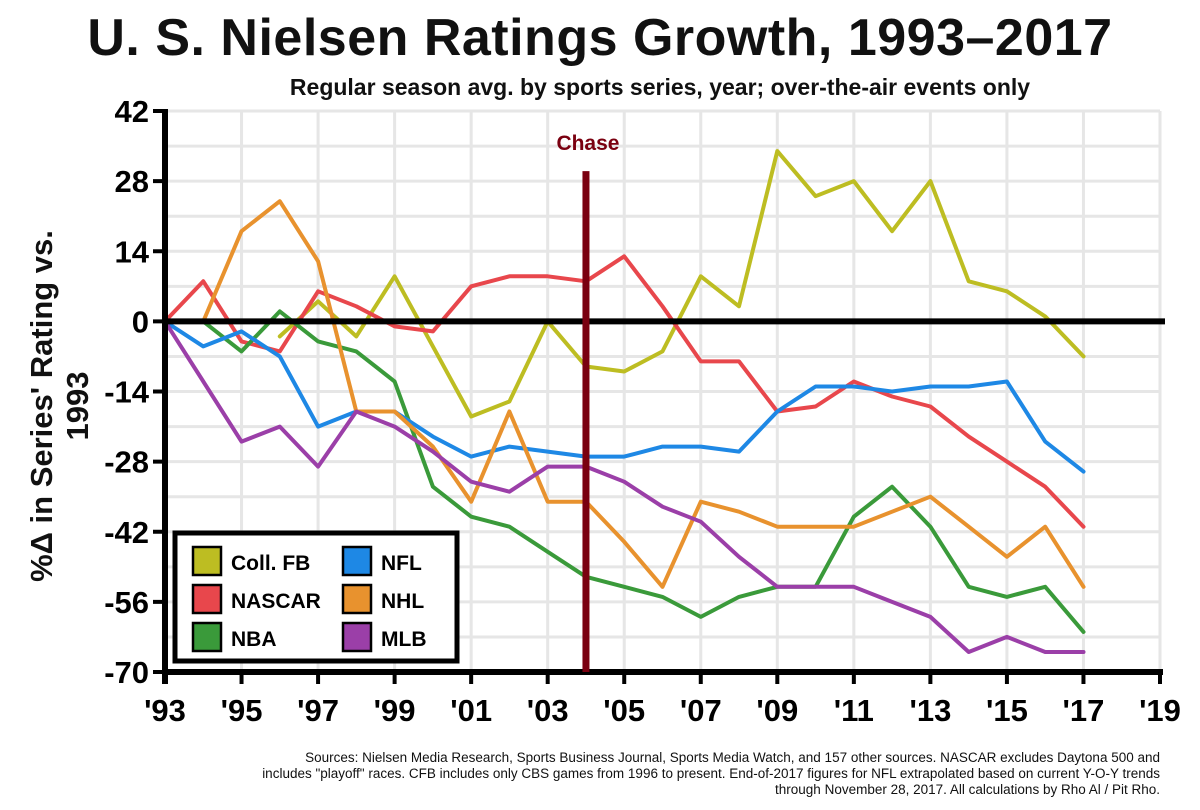  I want to click on series-line-nfl, so click(624, 396).